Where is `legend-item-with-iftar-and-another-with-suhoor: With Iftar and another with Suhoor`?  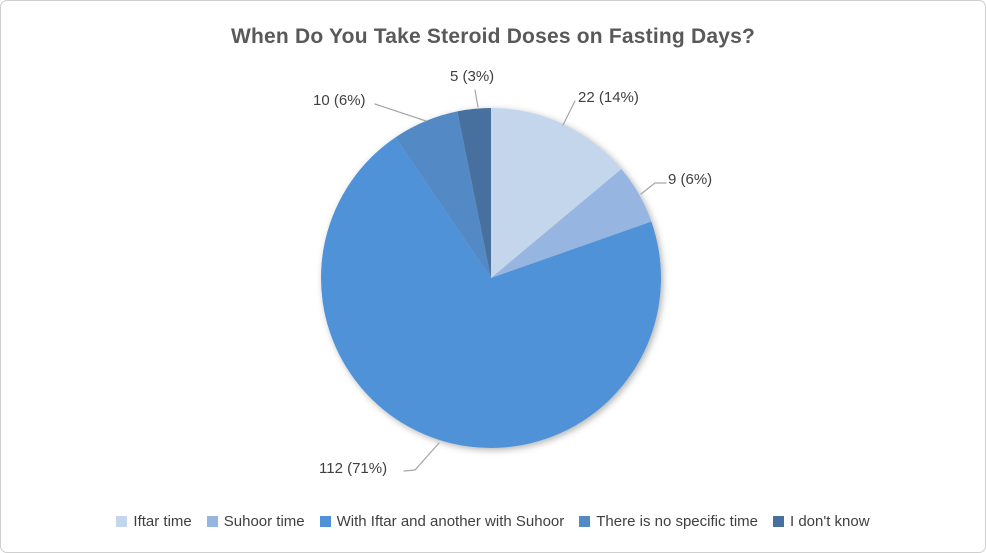
legend-item-with-iftar-and-another-with-suhoor: With Iftar and another with Suhoor is located at coordinates (442, 521).